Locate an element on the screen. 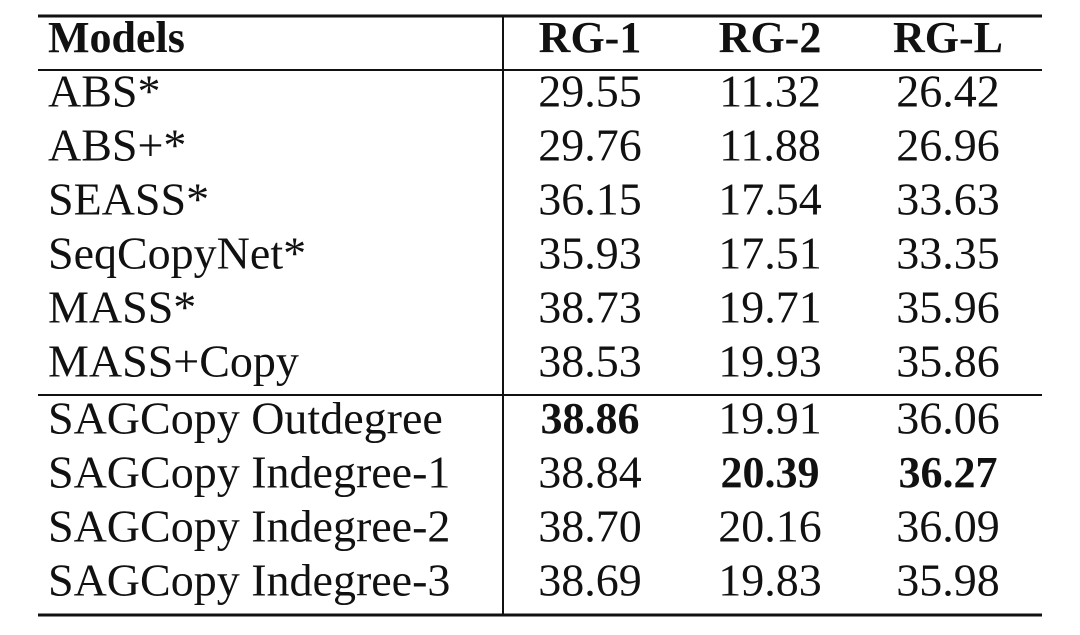 This screenshot has height=635, width=1080. header-cell: Models is located at coordinates (116, 37).